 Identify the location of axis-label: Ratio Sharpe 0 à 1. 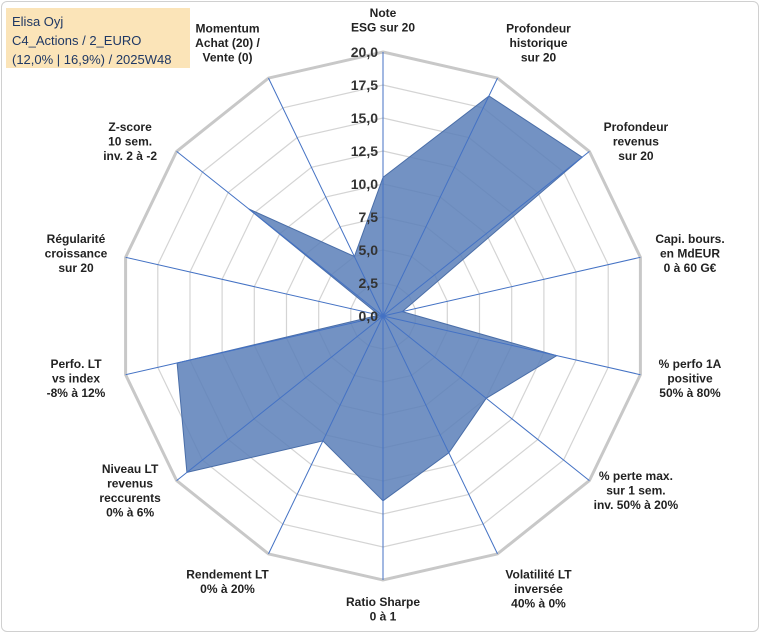
(383, 609).